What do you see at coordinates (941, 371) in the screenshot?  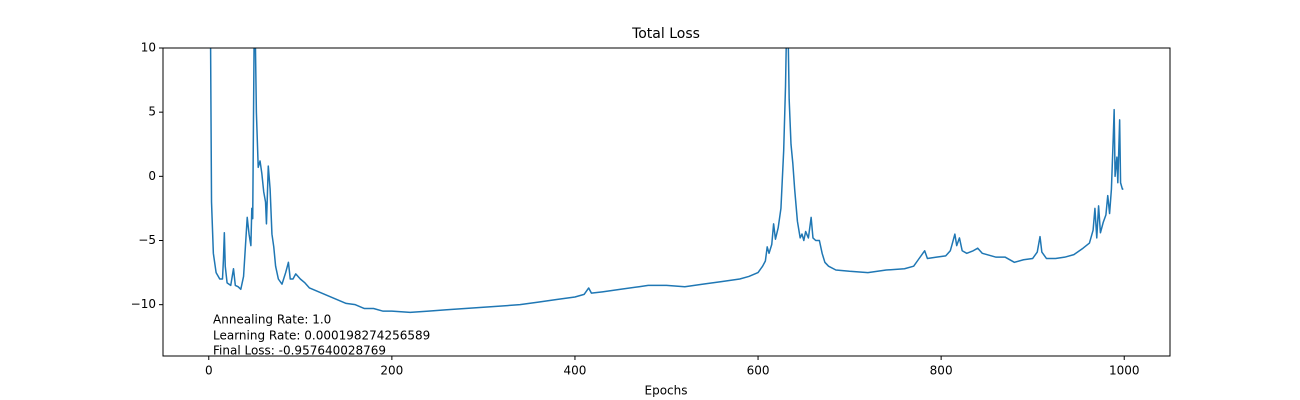 I see `x-tick-label: 800` at bounding box center [941, 371].